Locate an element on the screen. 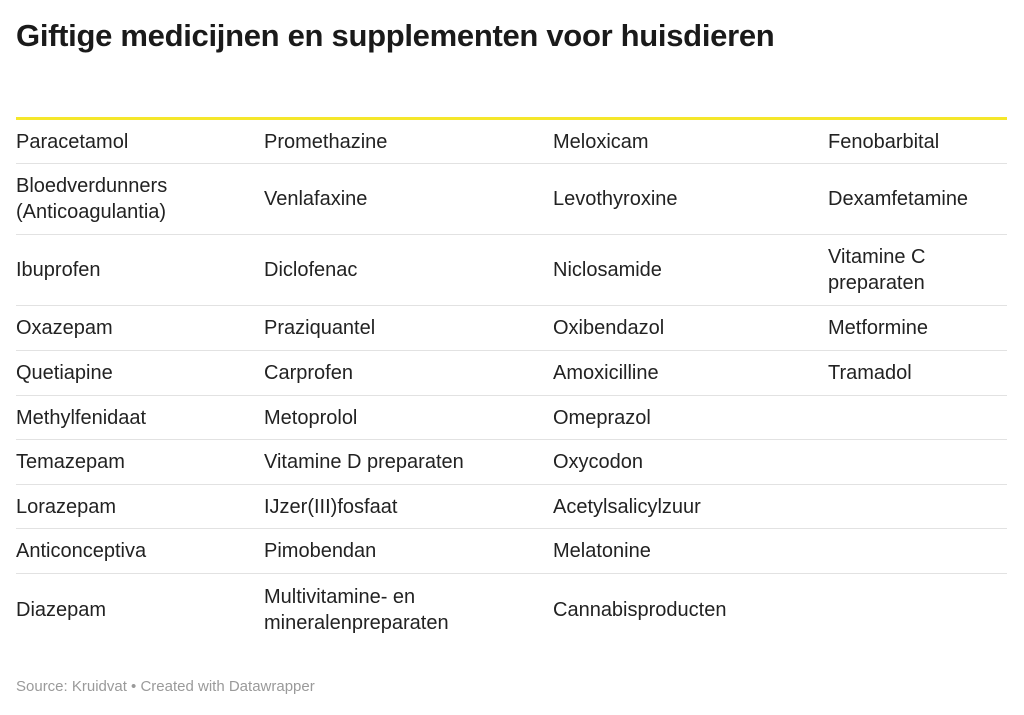 The width and height of the screenshot is (1024, 715). table-cell: Fenobarbital is located at coordinates (884, 141).